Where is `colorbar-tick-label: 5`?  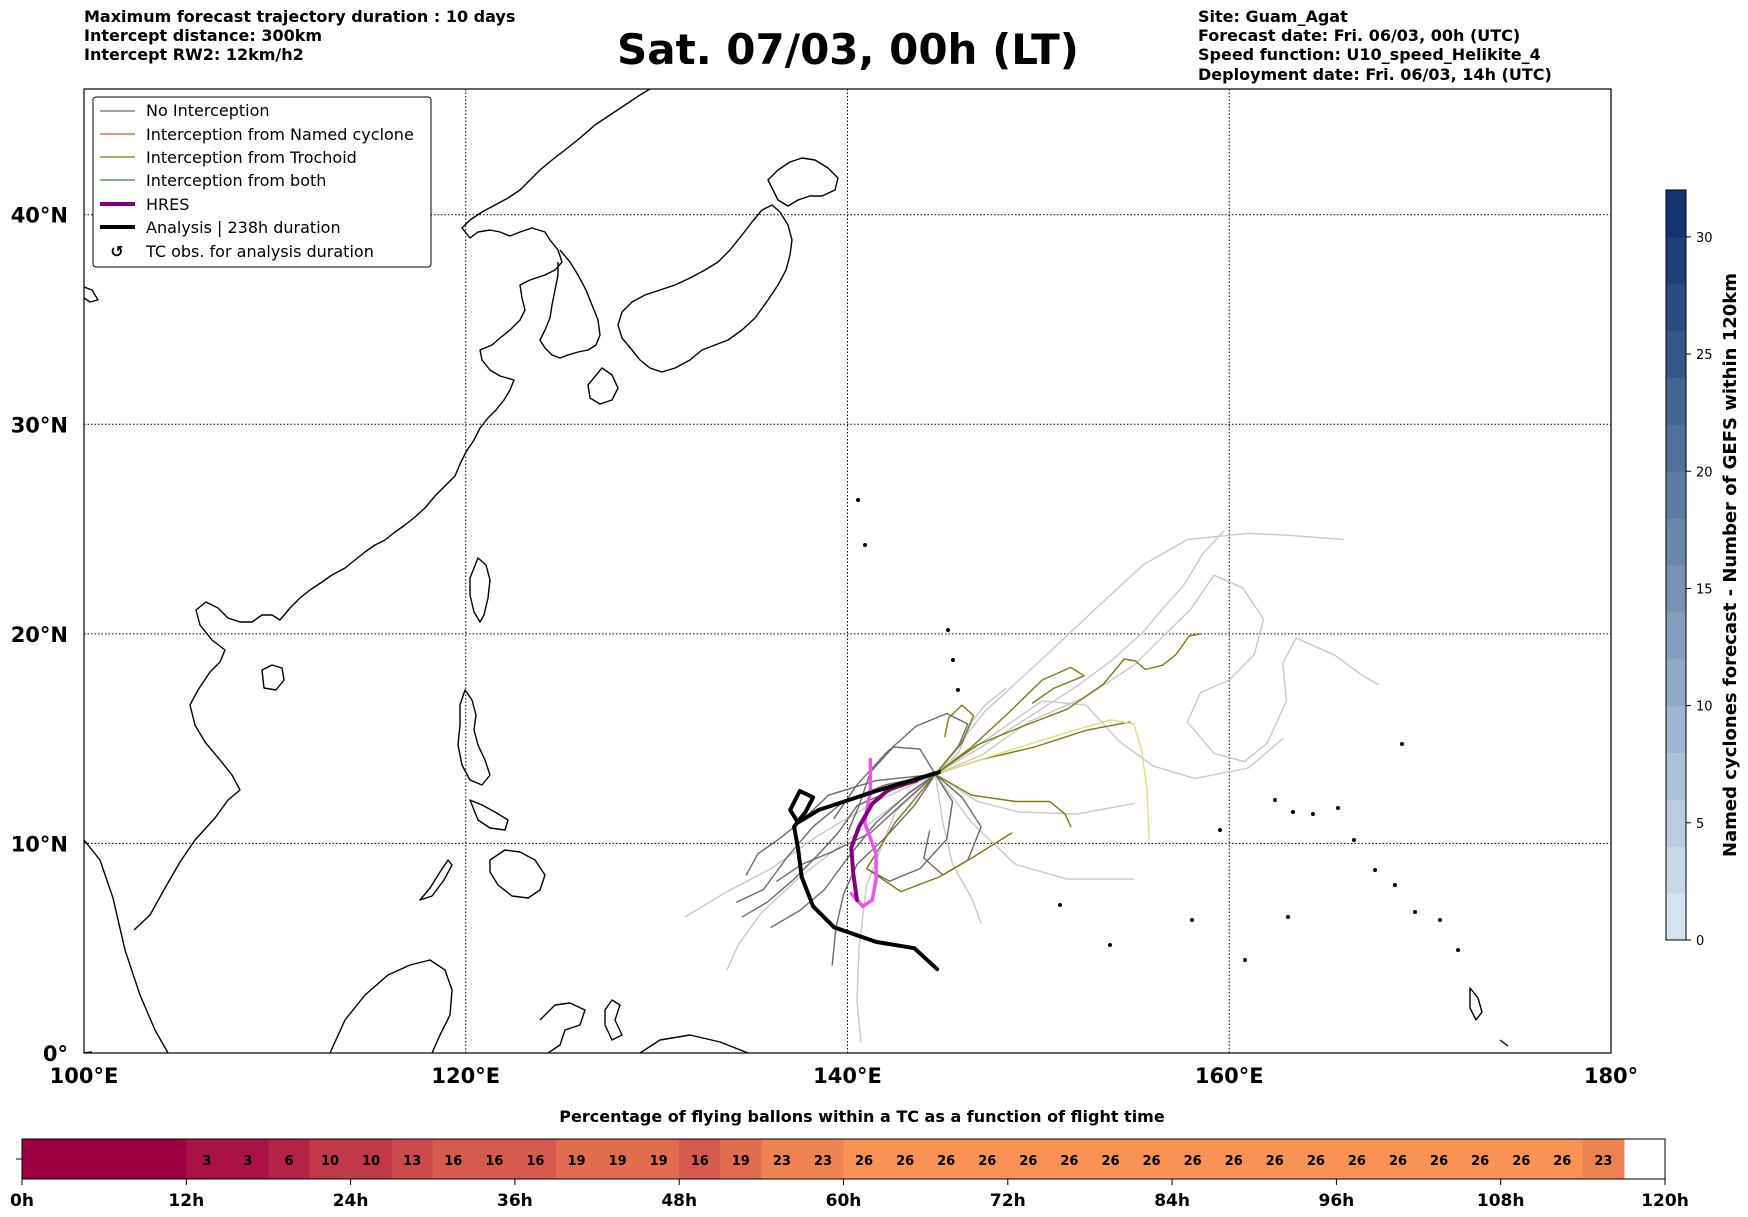
colorbar-tick-label: 5 is located at coordinates (1700, 824).